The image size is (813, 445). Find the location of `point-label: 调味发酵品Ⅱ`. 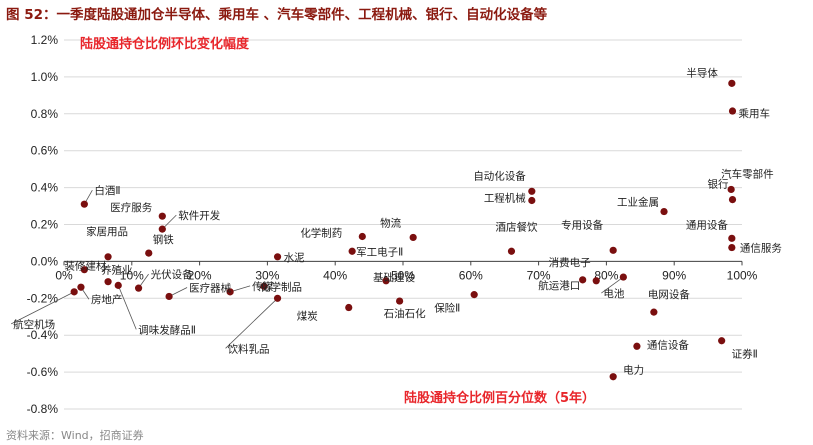

point-label: 调味发酵品Ⅱ is located at coordinates (167, 329).